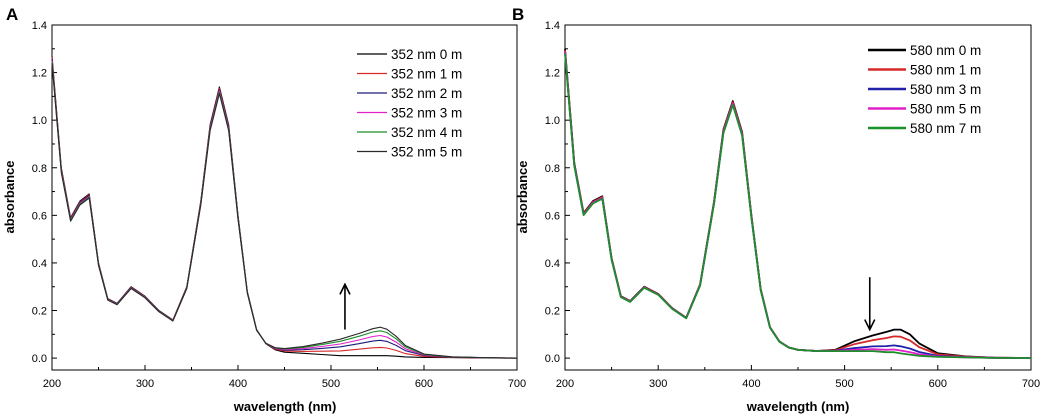  Describe the element at coordinates (522, 197) in the screenshot. I see `panel-b-y-axis-label: absorbance` at that location.